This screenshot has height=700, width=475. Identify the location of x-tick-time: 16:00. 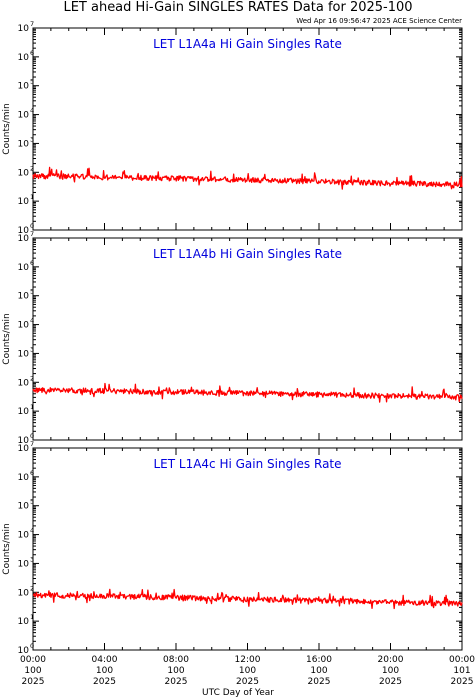
(319, 660).